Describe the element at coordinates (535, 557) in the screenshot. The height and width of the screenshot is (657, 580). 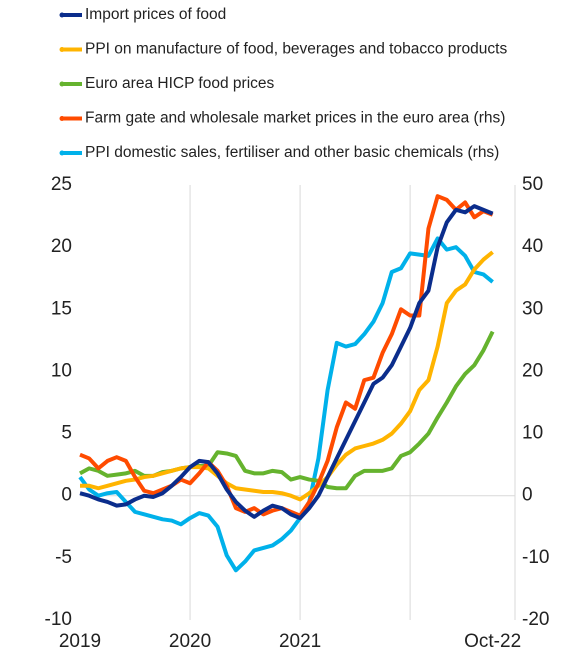
I see `y2-tick-label: -10` at that location.